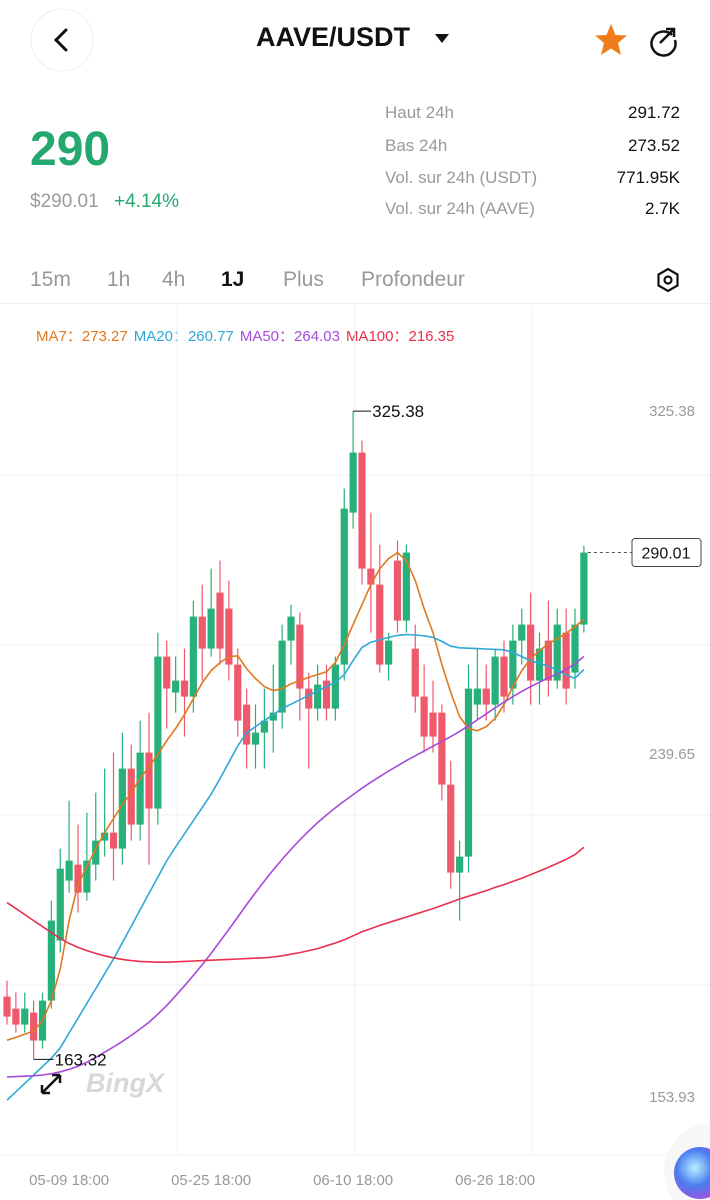 This screenshot has height=1200, width=710. I want to click on high-marker-label: 325.38, so click(398, 411).